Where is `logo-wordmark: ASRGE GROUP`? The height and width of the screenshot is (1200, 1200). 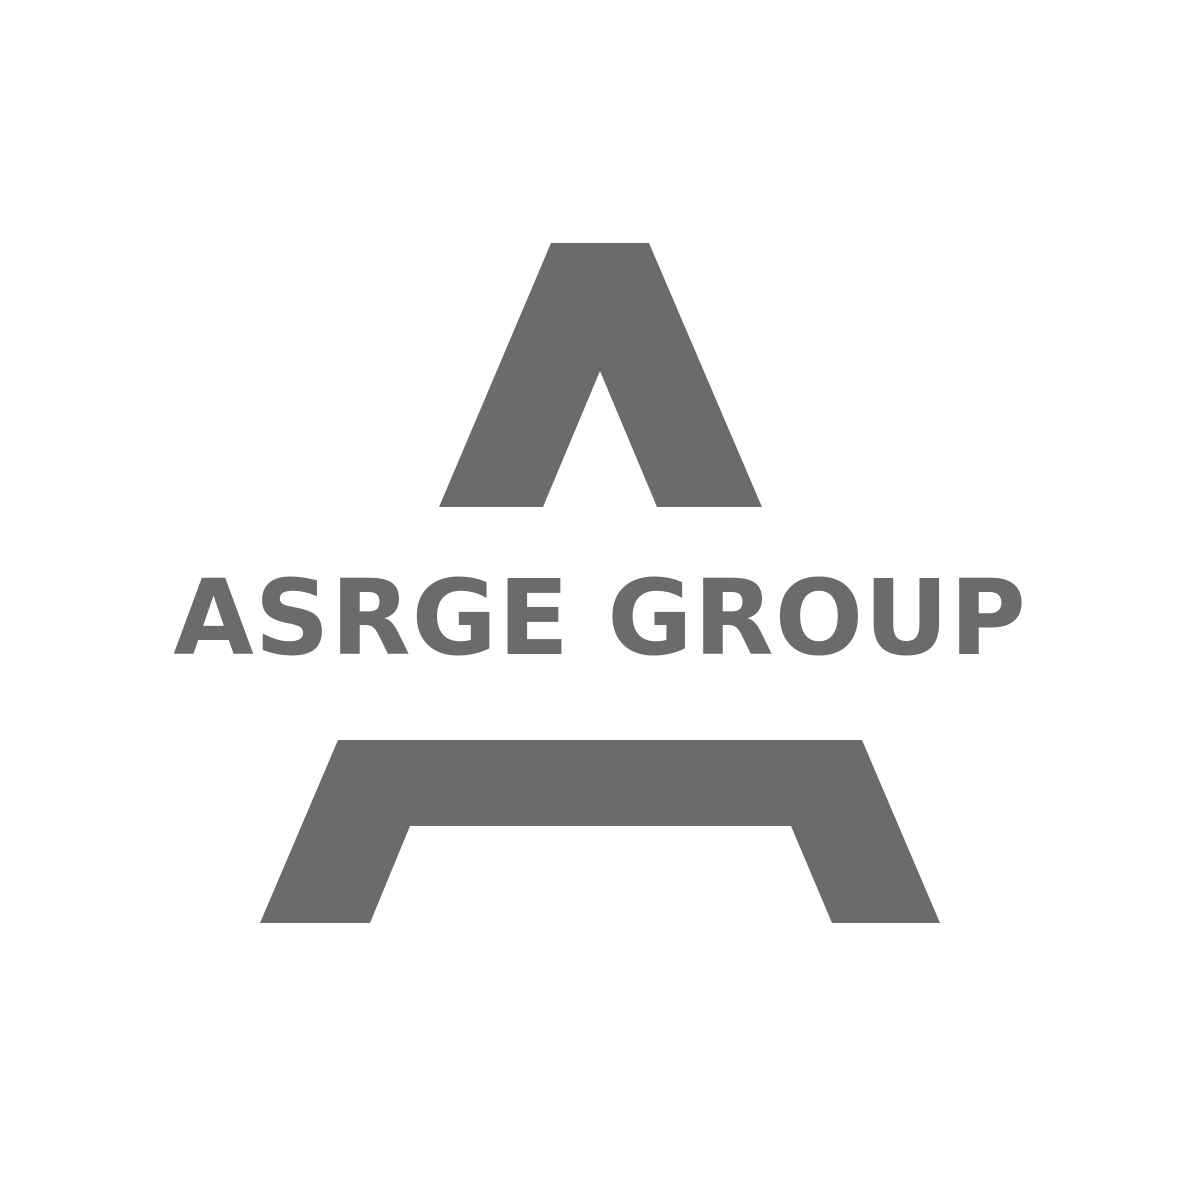 logo-wordmark: ASRGE GROUP is located at coordinates (600, 618).